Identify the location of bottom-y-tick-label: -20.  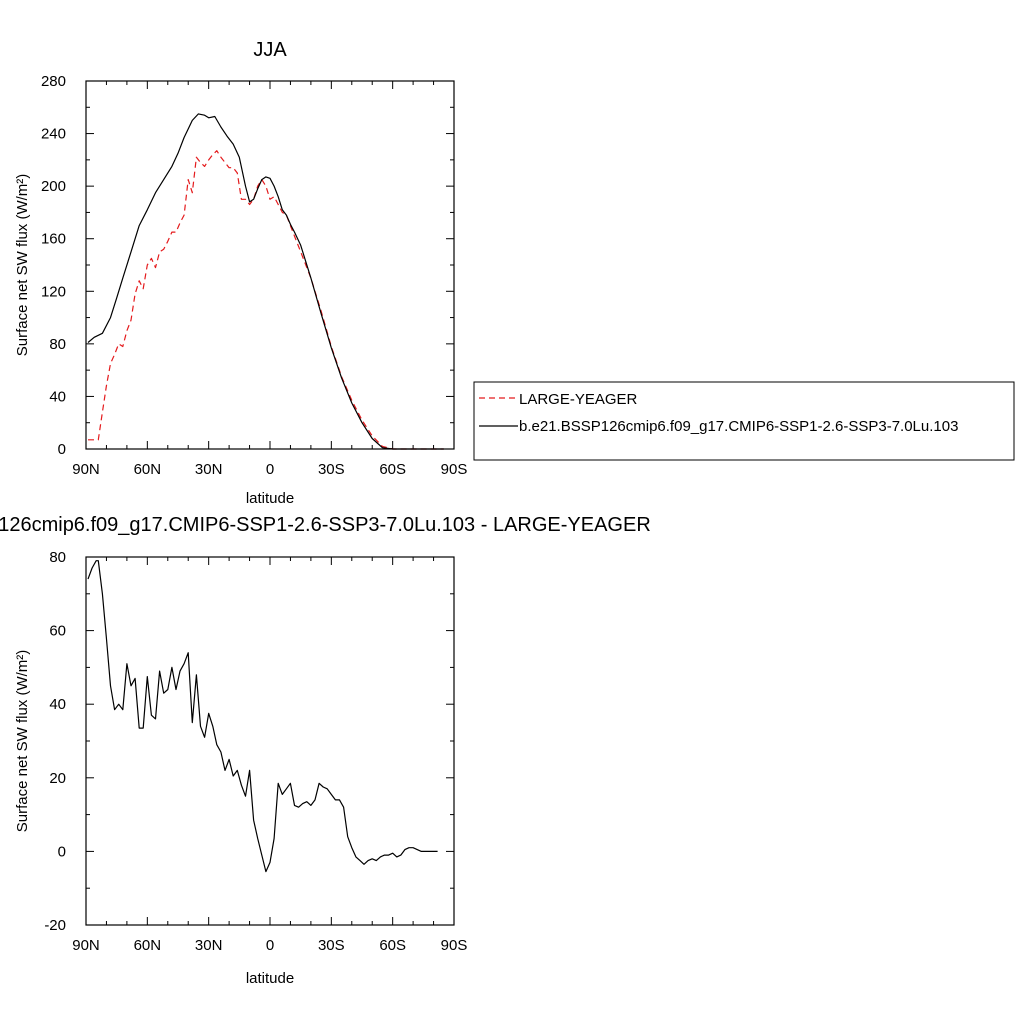
(55, 925).